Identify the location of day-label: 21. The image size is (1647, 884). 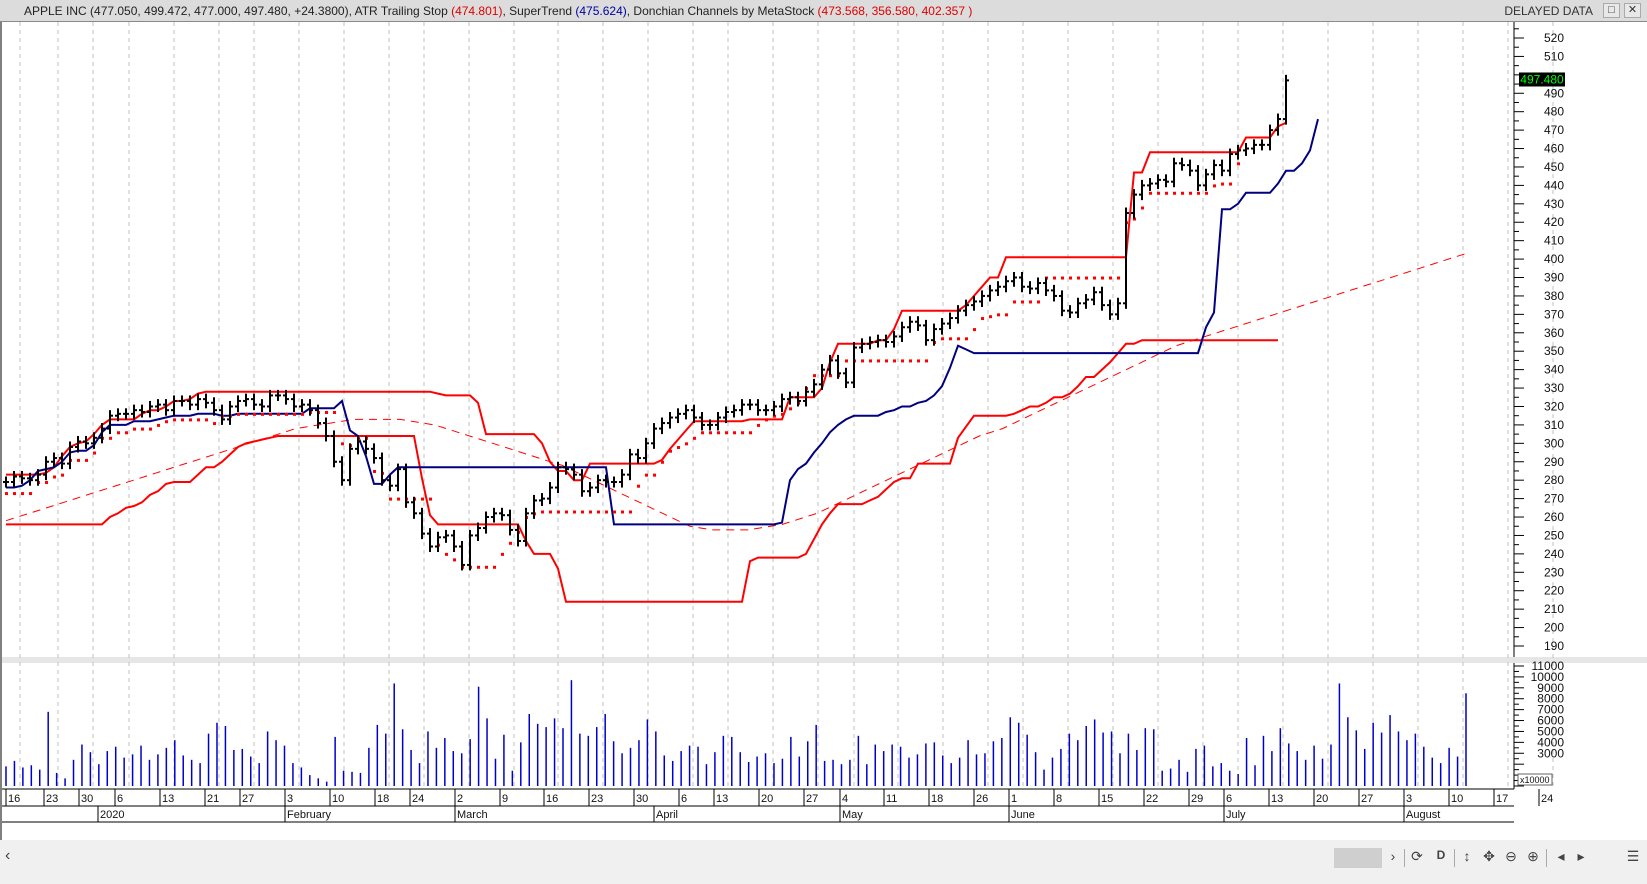
(213, 799).